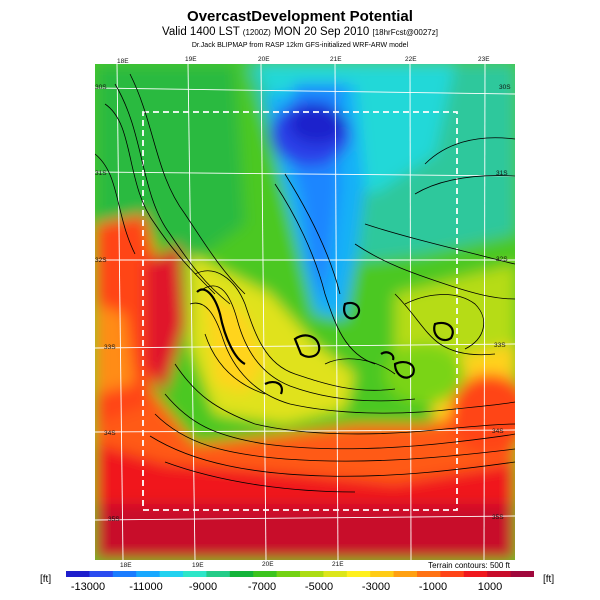 Image resolution: width=600 pixels, height=600 pixels. What do you see at coordinates (198, 565) in the screenshot?
I see `lon-label-bottom: 19E` at bounding box center [198, 565].